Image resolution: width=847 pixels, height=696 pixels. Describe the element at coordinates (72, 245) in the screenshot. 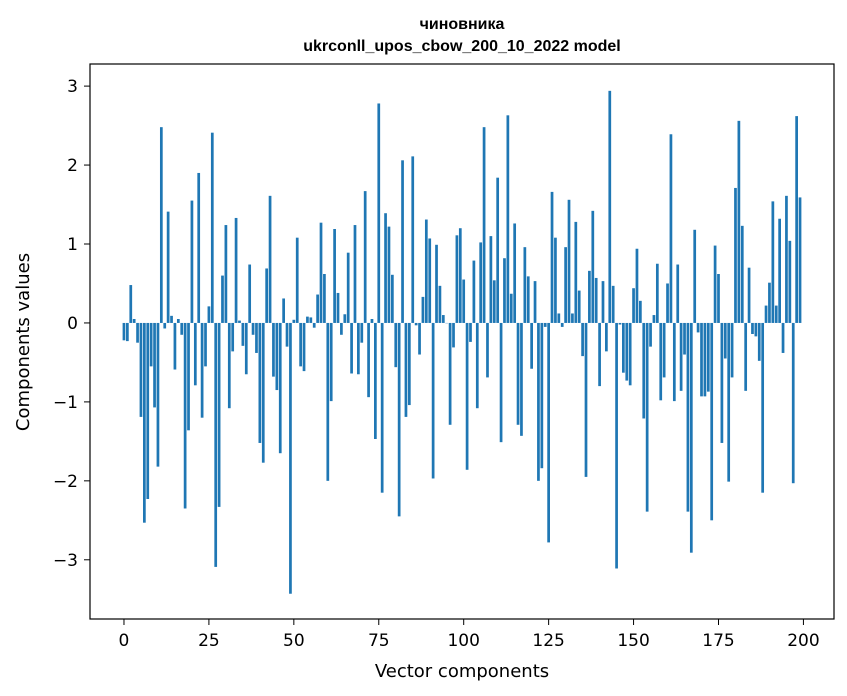

I see `y-tick-label: 1` at that location.